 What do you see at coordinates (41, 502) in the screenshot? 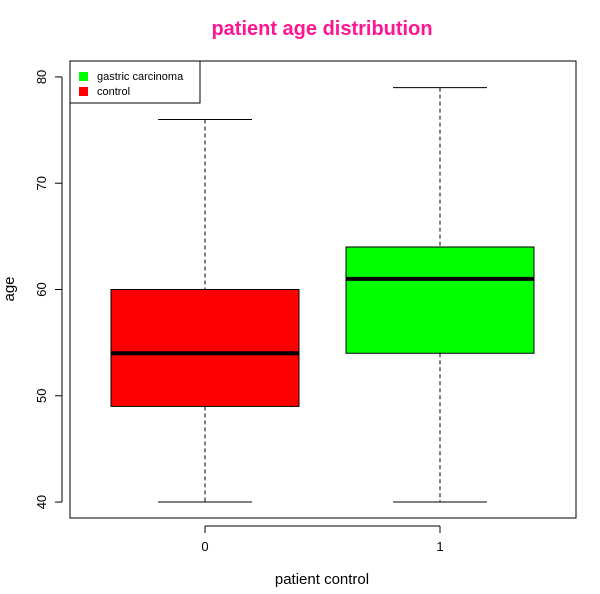
I see `y-tick-label: 40` at bounding box center [41, 502].